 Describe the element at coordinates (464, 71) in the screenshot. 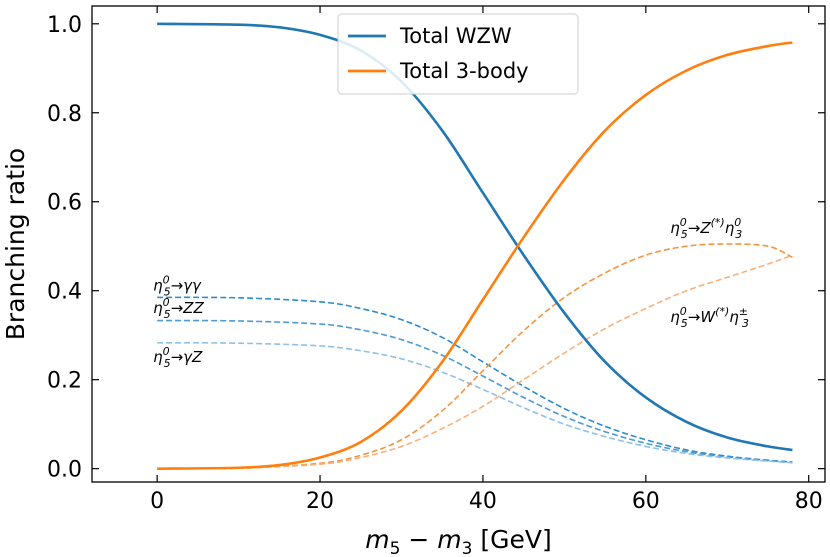

I see `legend-entry-label: Total 3-body` at that location.